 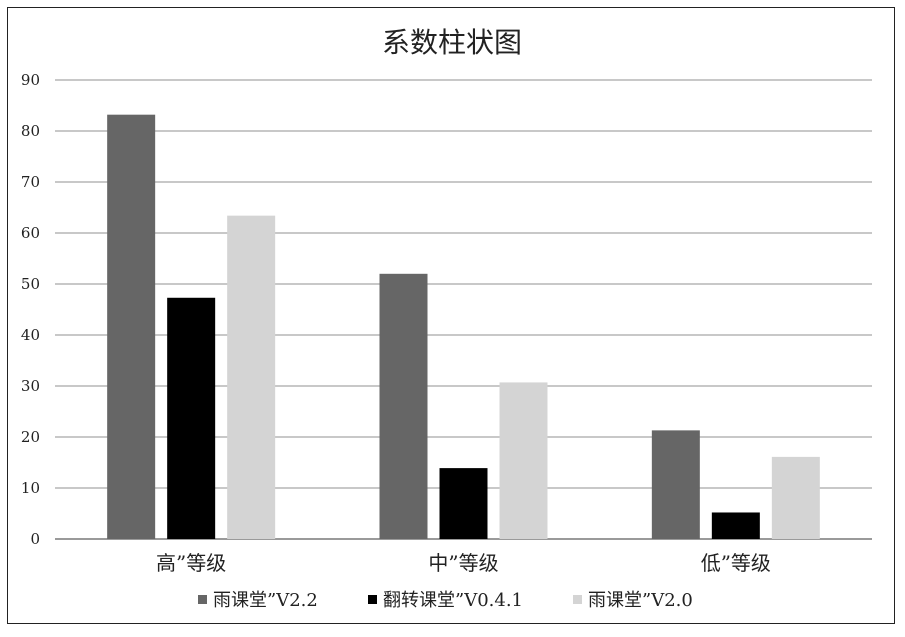 I want to click on x-axis-categories: 高”等级 中”等级 低”等级, so click(x=463, y=563).